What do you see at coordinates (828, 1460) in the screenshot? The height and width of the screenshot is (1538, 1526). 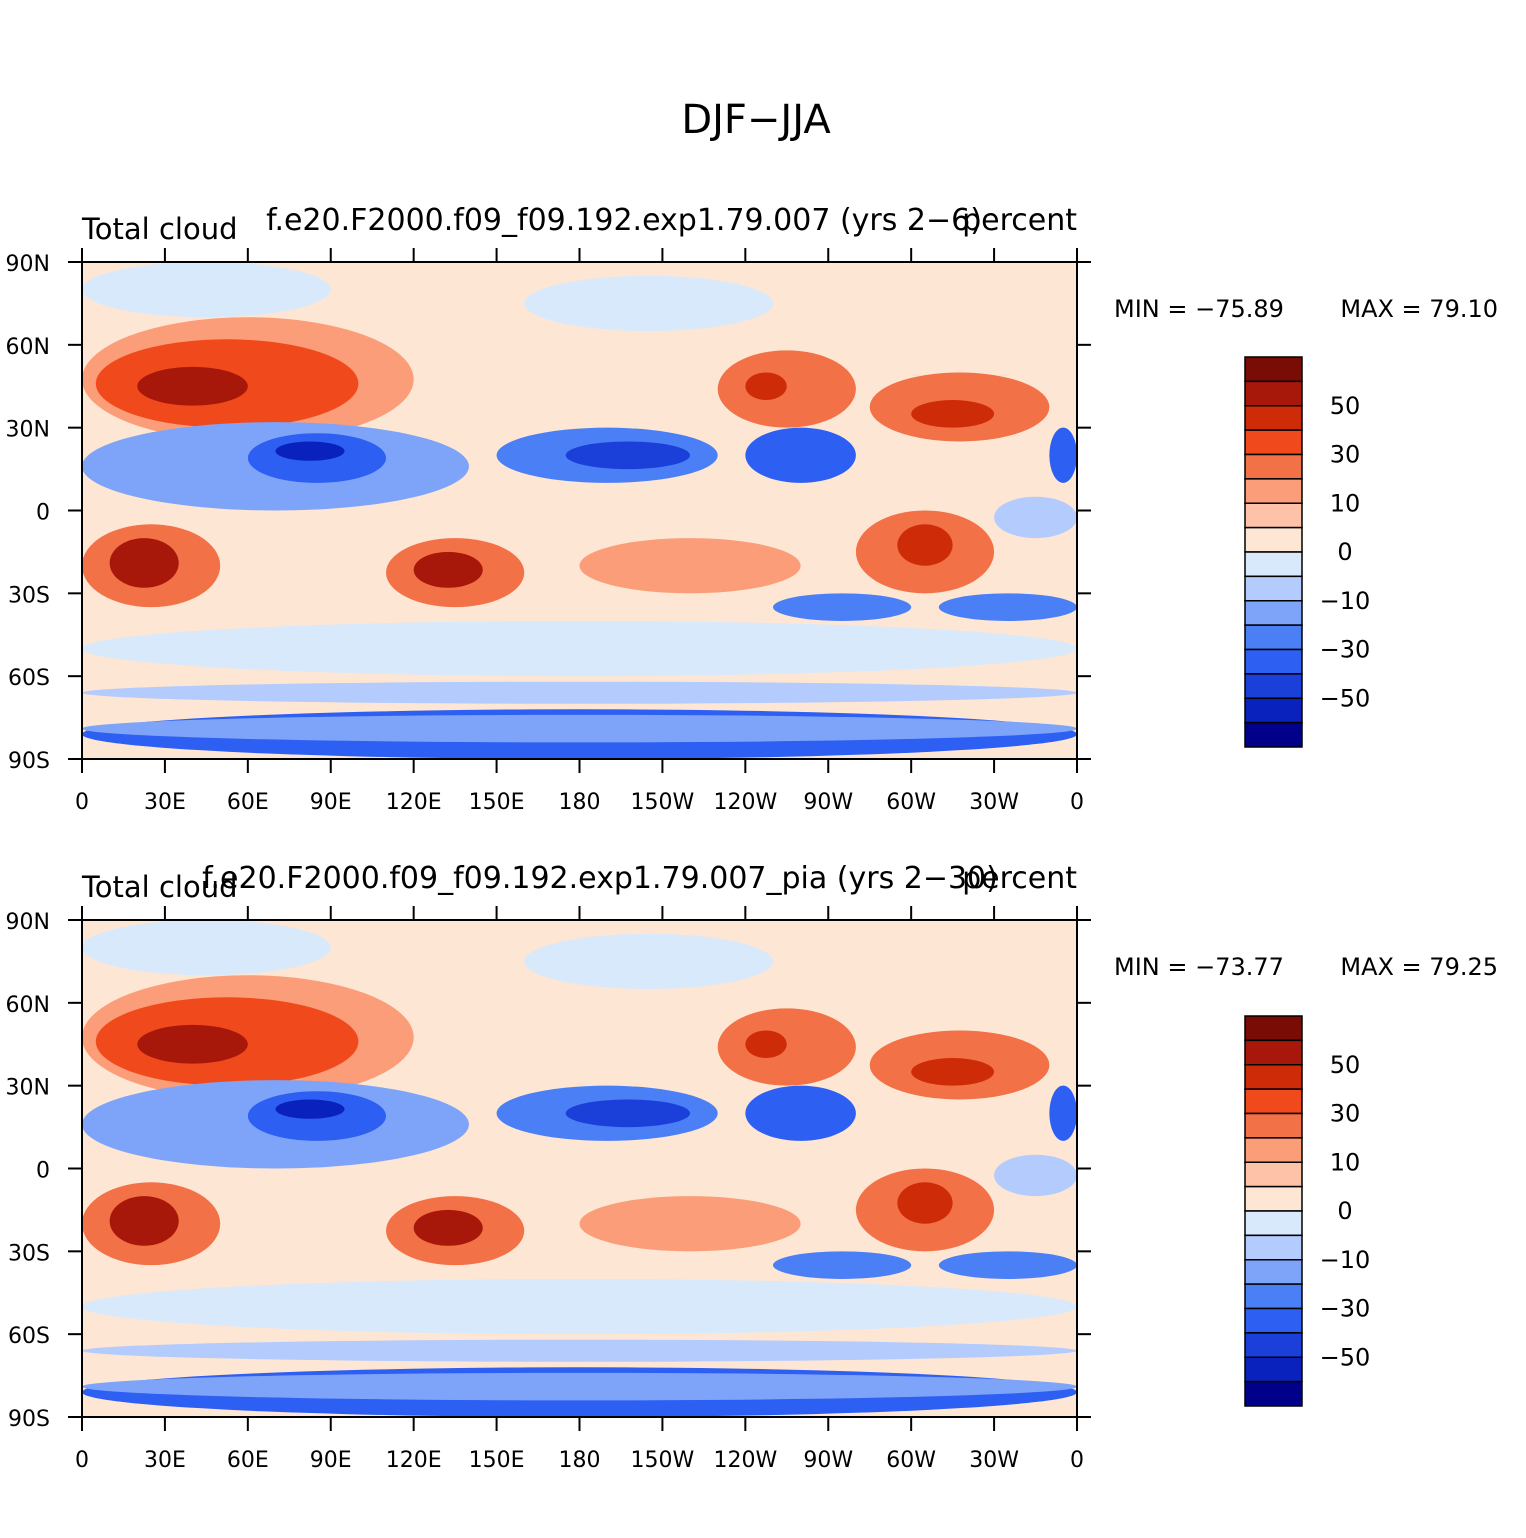 I see `xtick-label: 90W` at bounding box center [828, 1460].